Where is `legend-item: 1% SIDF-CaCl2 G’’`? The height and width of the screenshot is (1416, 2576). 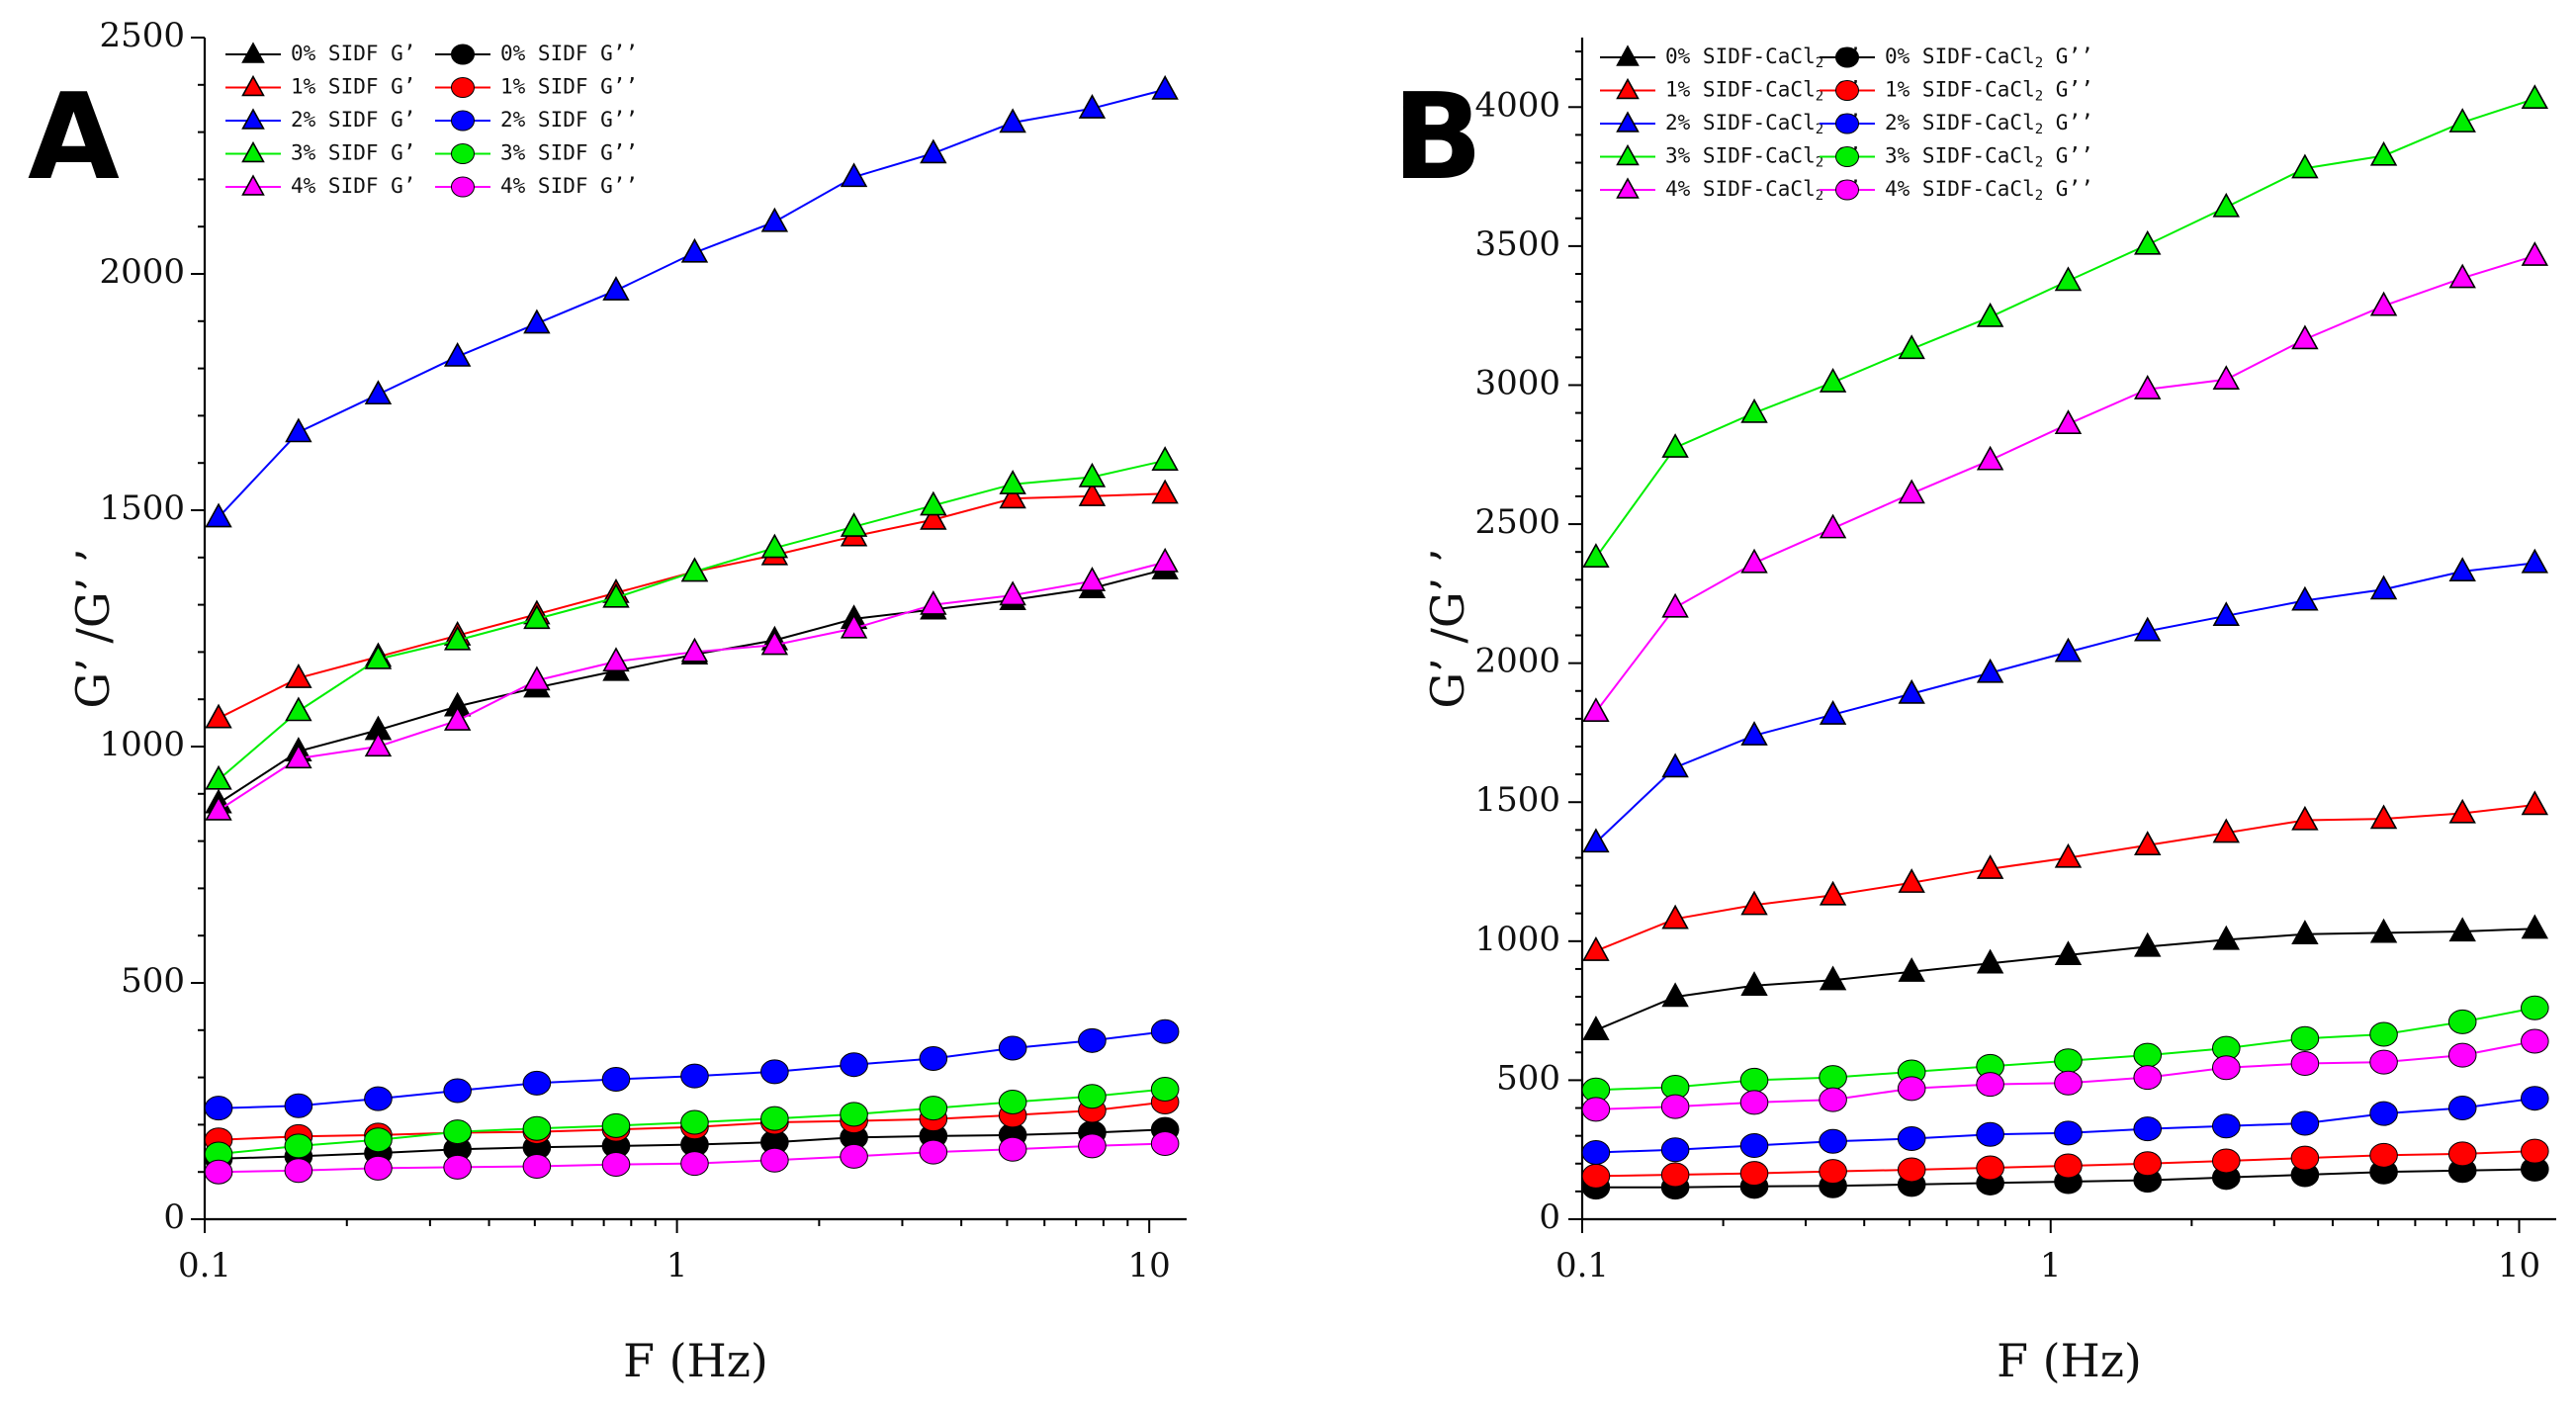 legend-item: 1% SIDF-CaCl2 G’’ is located at coordinates (1956, 91).